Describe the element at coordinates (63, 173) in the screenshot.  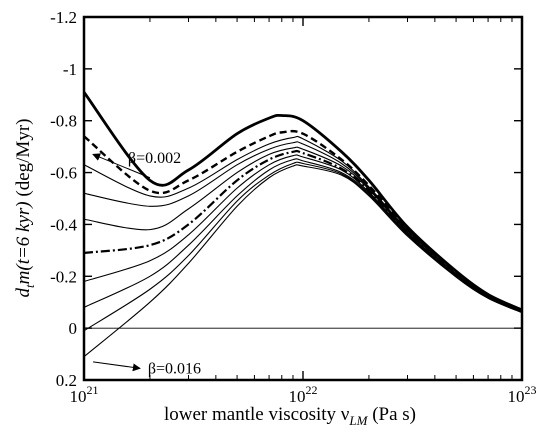
I see `y-tick-label: -0.6` at that location.